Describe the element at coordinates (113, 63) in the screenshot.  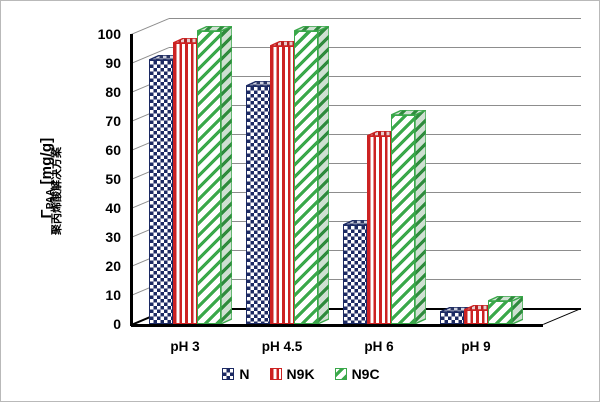
I see `y-tick-label: 90` at that location.